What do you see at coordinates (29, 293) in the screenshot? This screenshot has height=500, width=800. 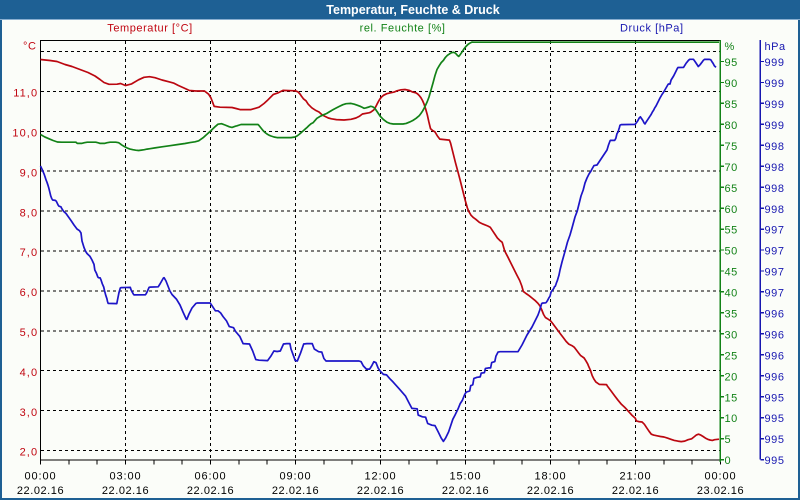 I see `svg-text: 6,0` at bounding box center [29, 293].